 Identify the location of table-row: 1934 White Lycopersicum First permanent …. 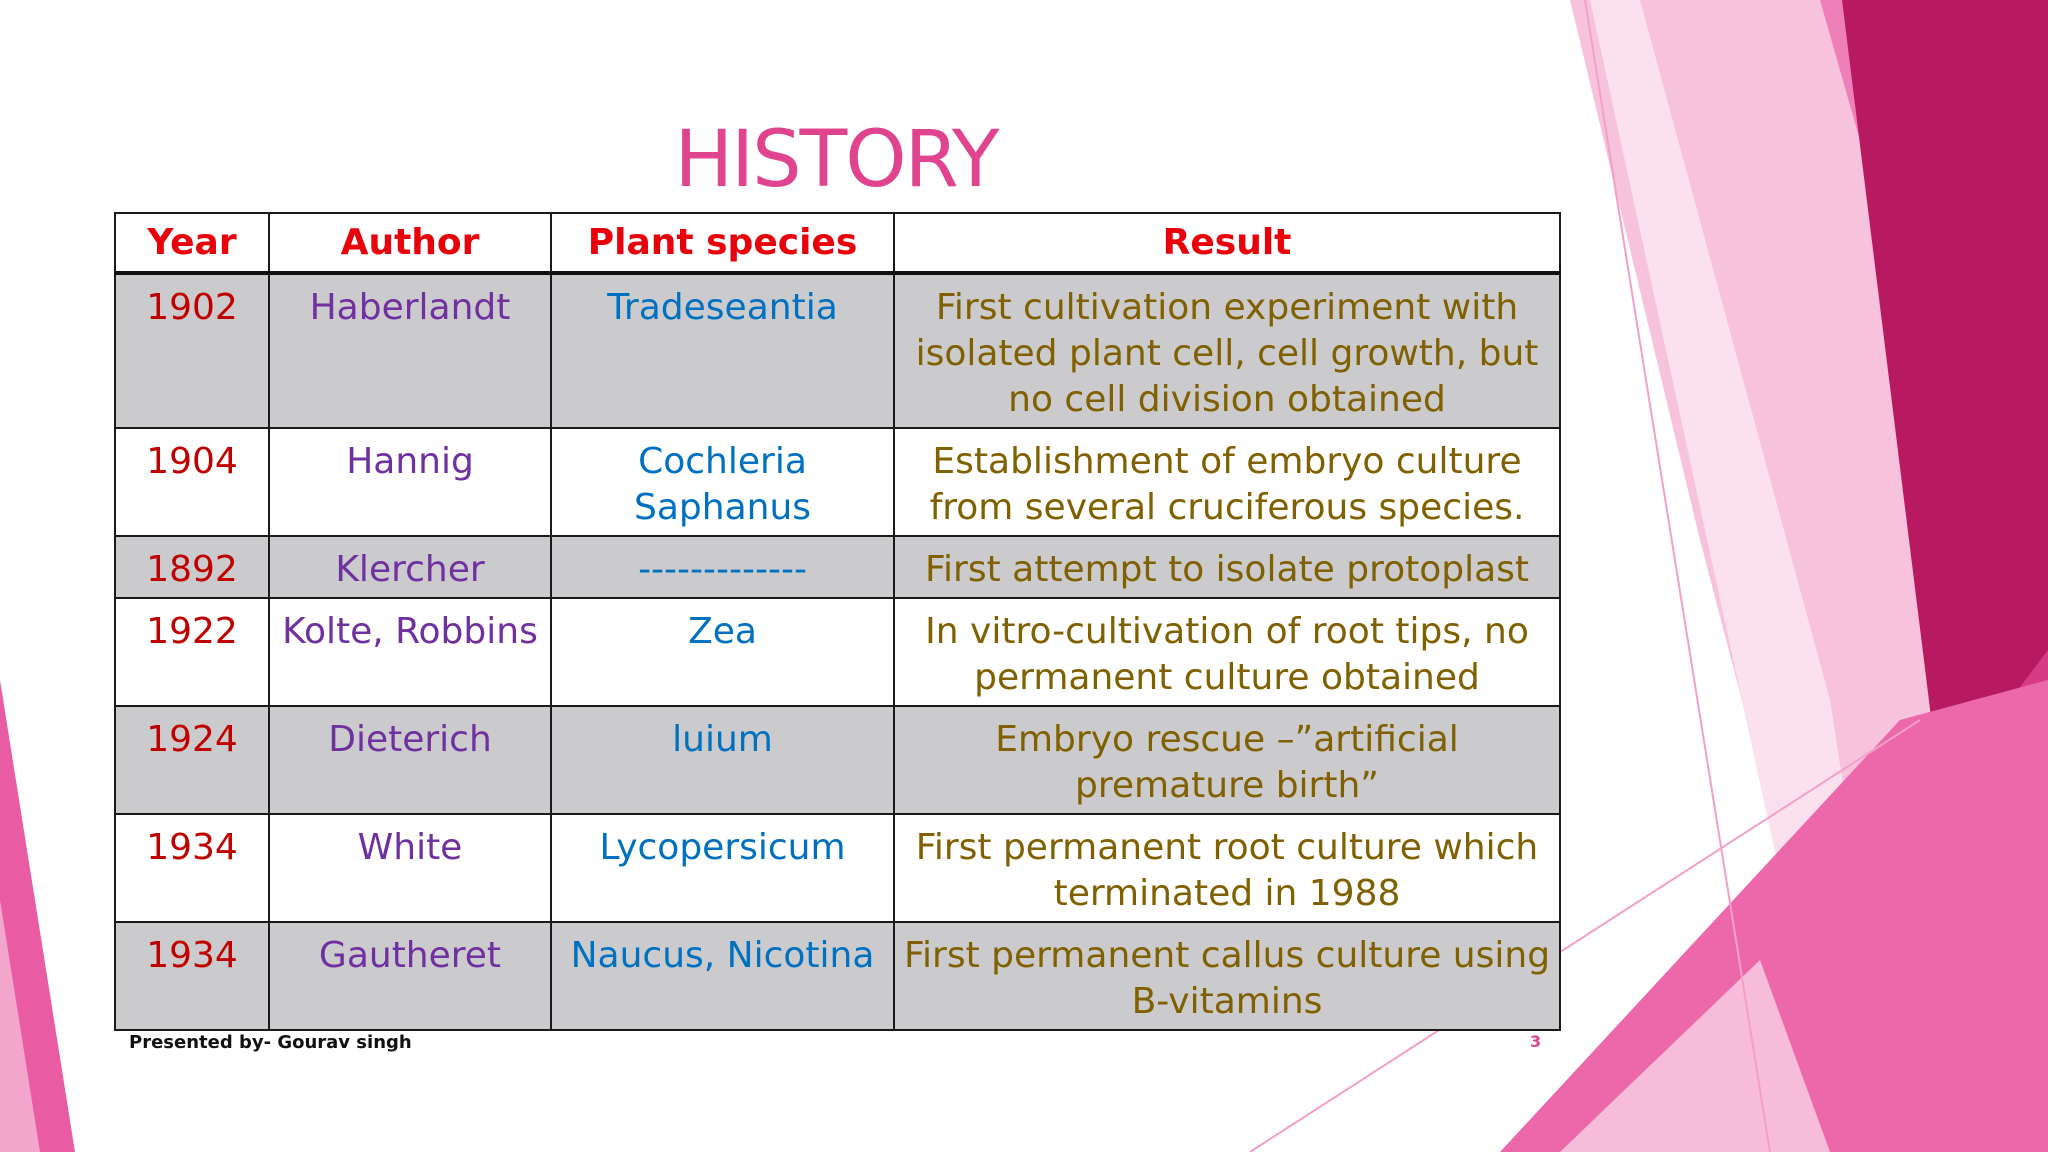
(837, 868).